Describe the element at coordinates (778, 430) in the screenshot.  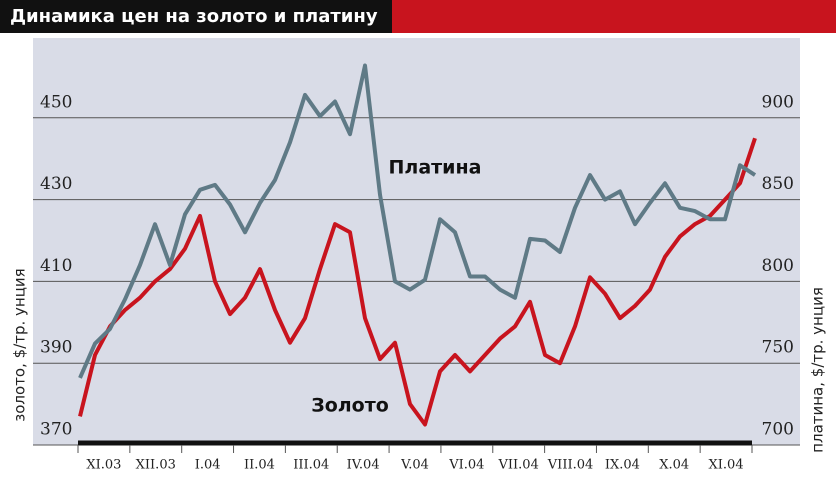
I see `y2-tick-label: 700` at that location.